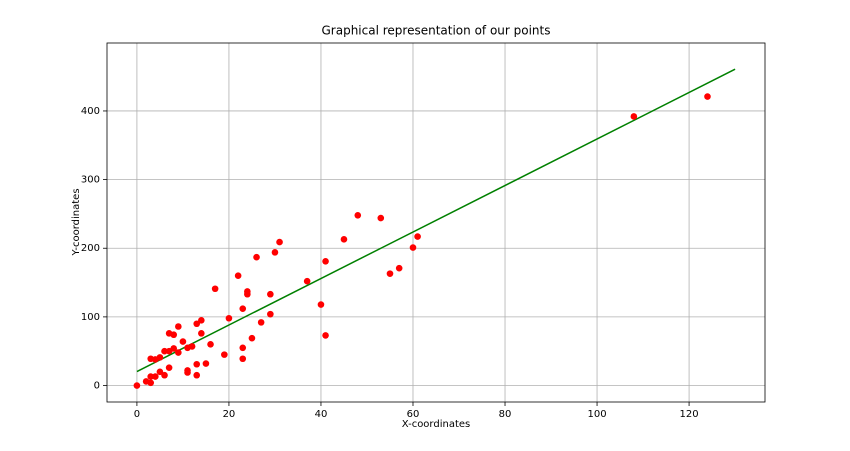  What do you see at coordinates (97, 386) in the screenshot?
I see `y-tick-label: 0` at bounding box center [97, 386].